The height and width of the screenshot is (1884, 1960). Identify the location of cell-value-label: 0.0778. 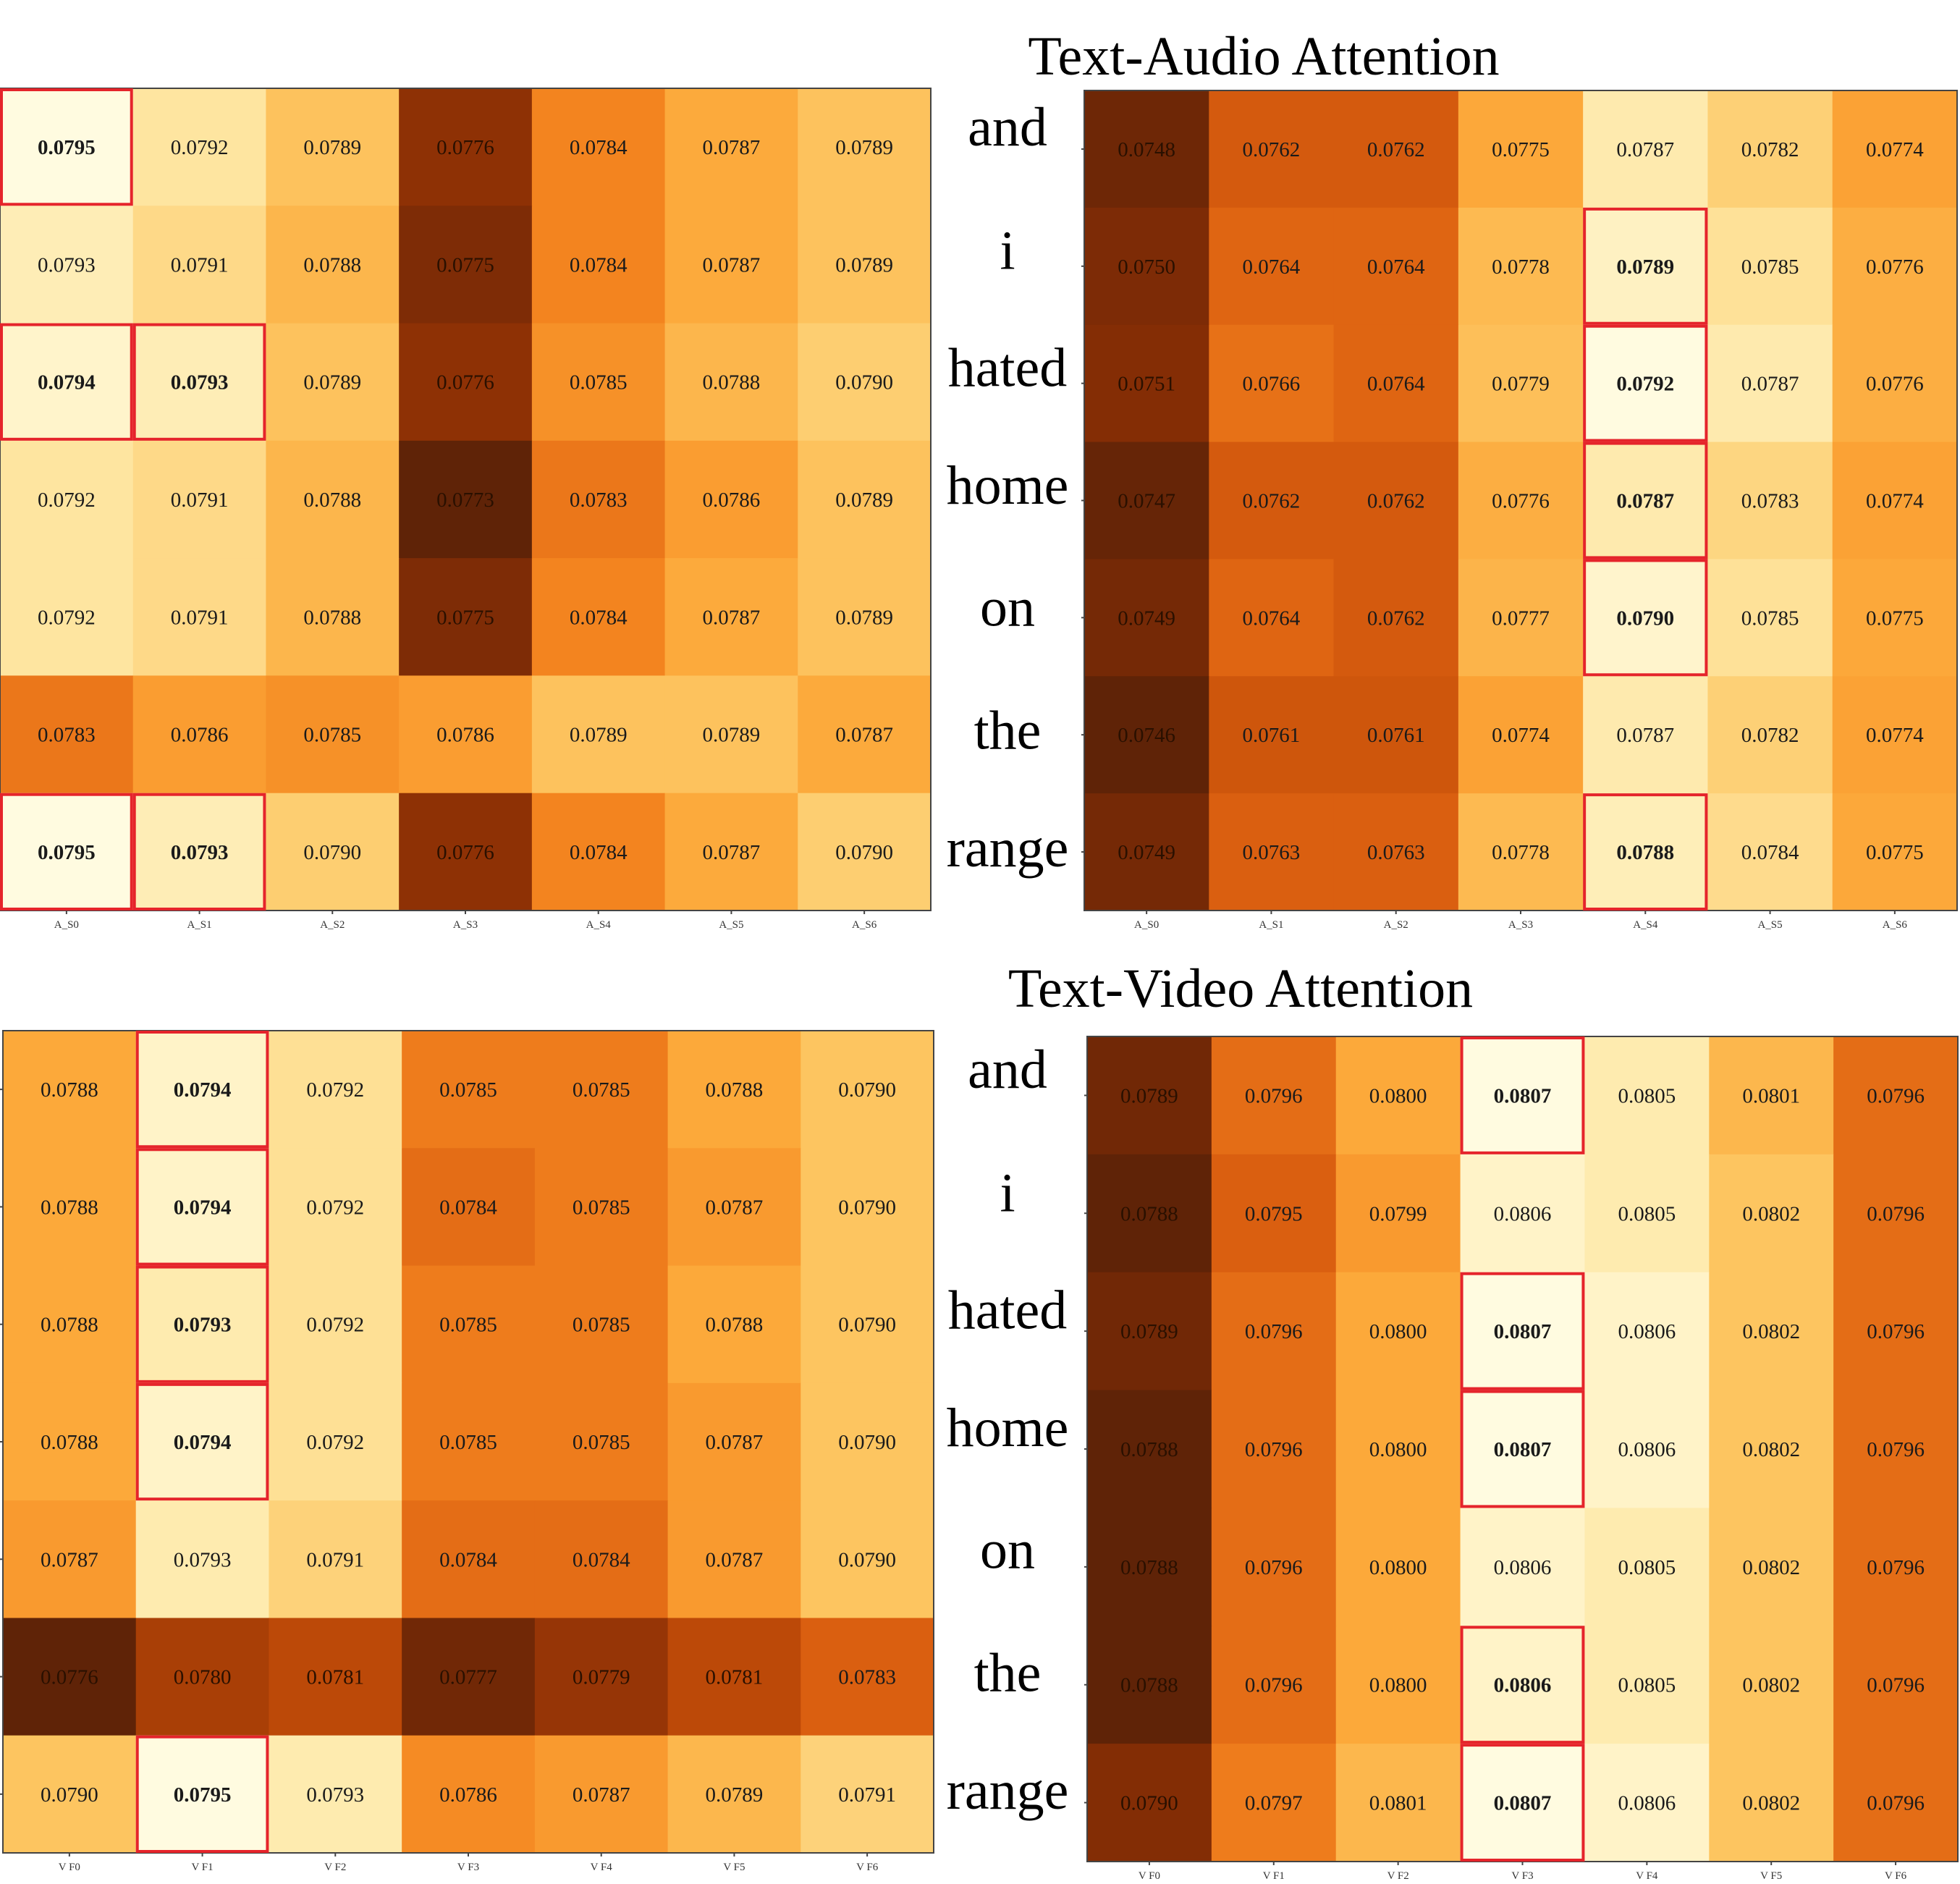
(1521, 852).